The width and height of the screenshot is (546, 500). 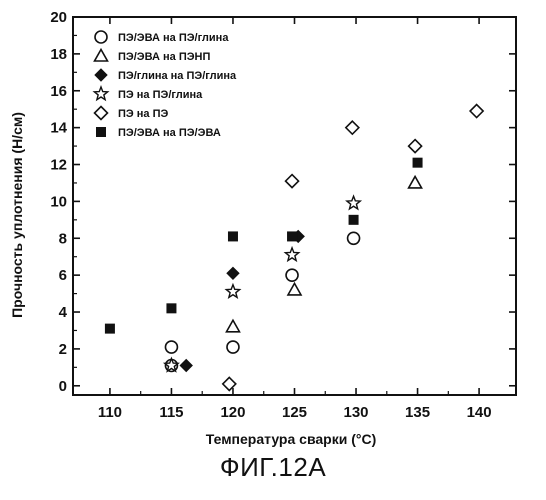 What do you see at coordinates (58, 201) in the screenshot?
I see `y-tick-label: 10` at bounding box center [58, 201].